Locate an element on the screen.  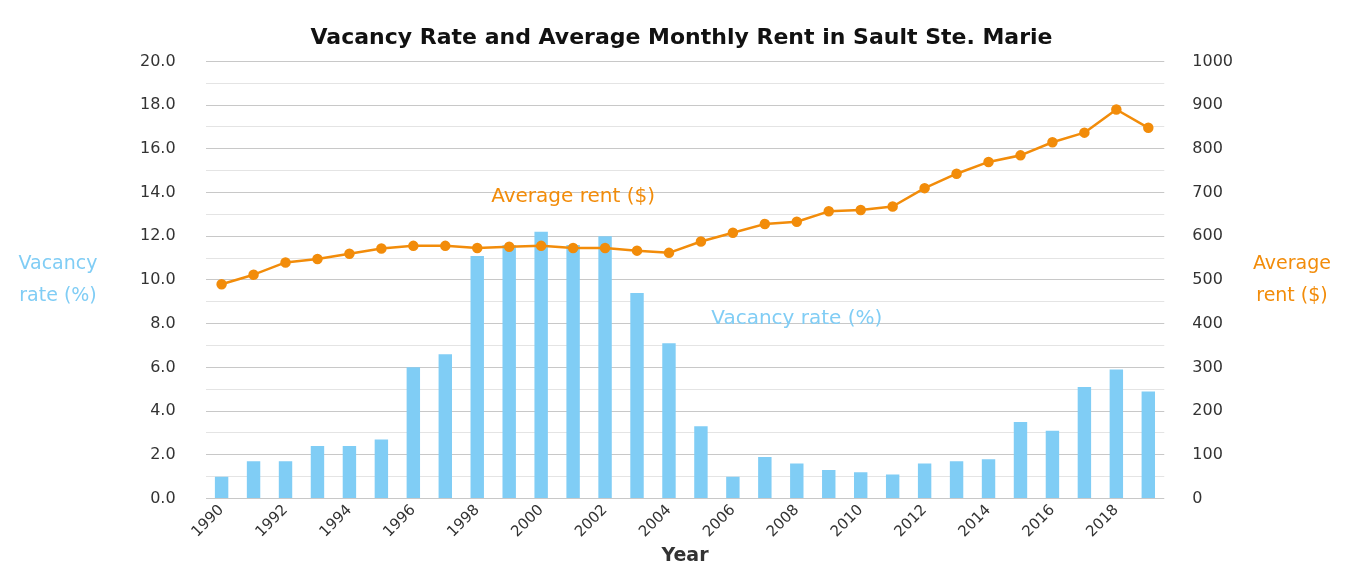
y-tick-label: 4.0 is located at coordinates (163, 410).